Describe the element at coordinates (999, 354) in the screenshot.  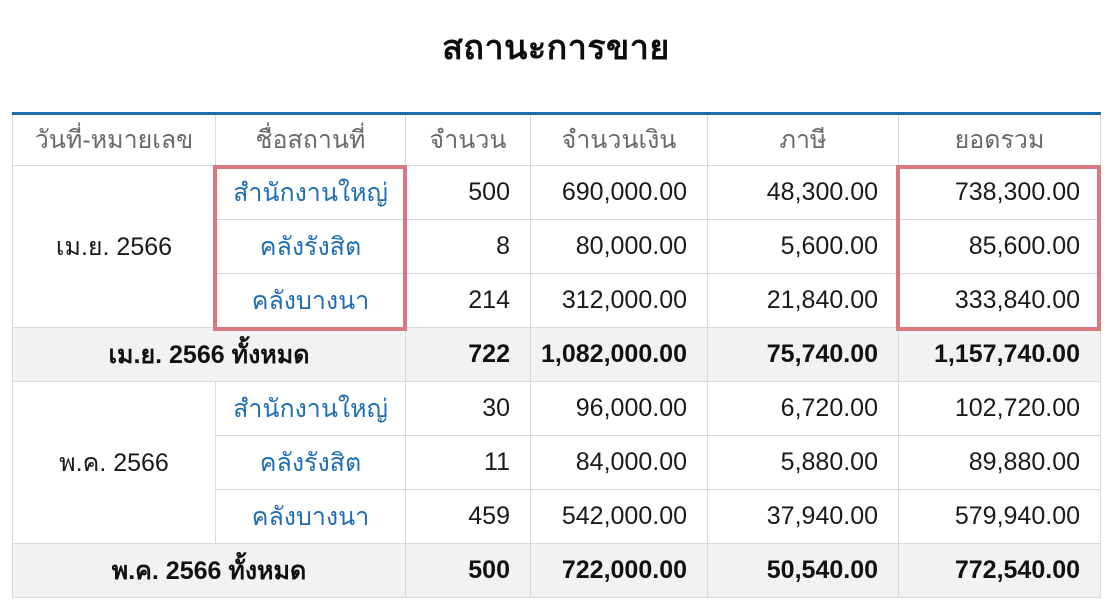
I see `subtotal-total-cell: 1,157,740.00` at that location.